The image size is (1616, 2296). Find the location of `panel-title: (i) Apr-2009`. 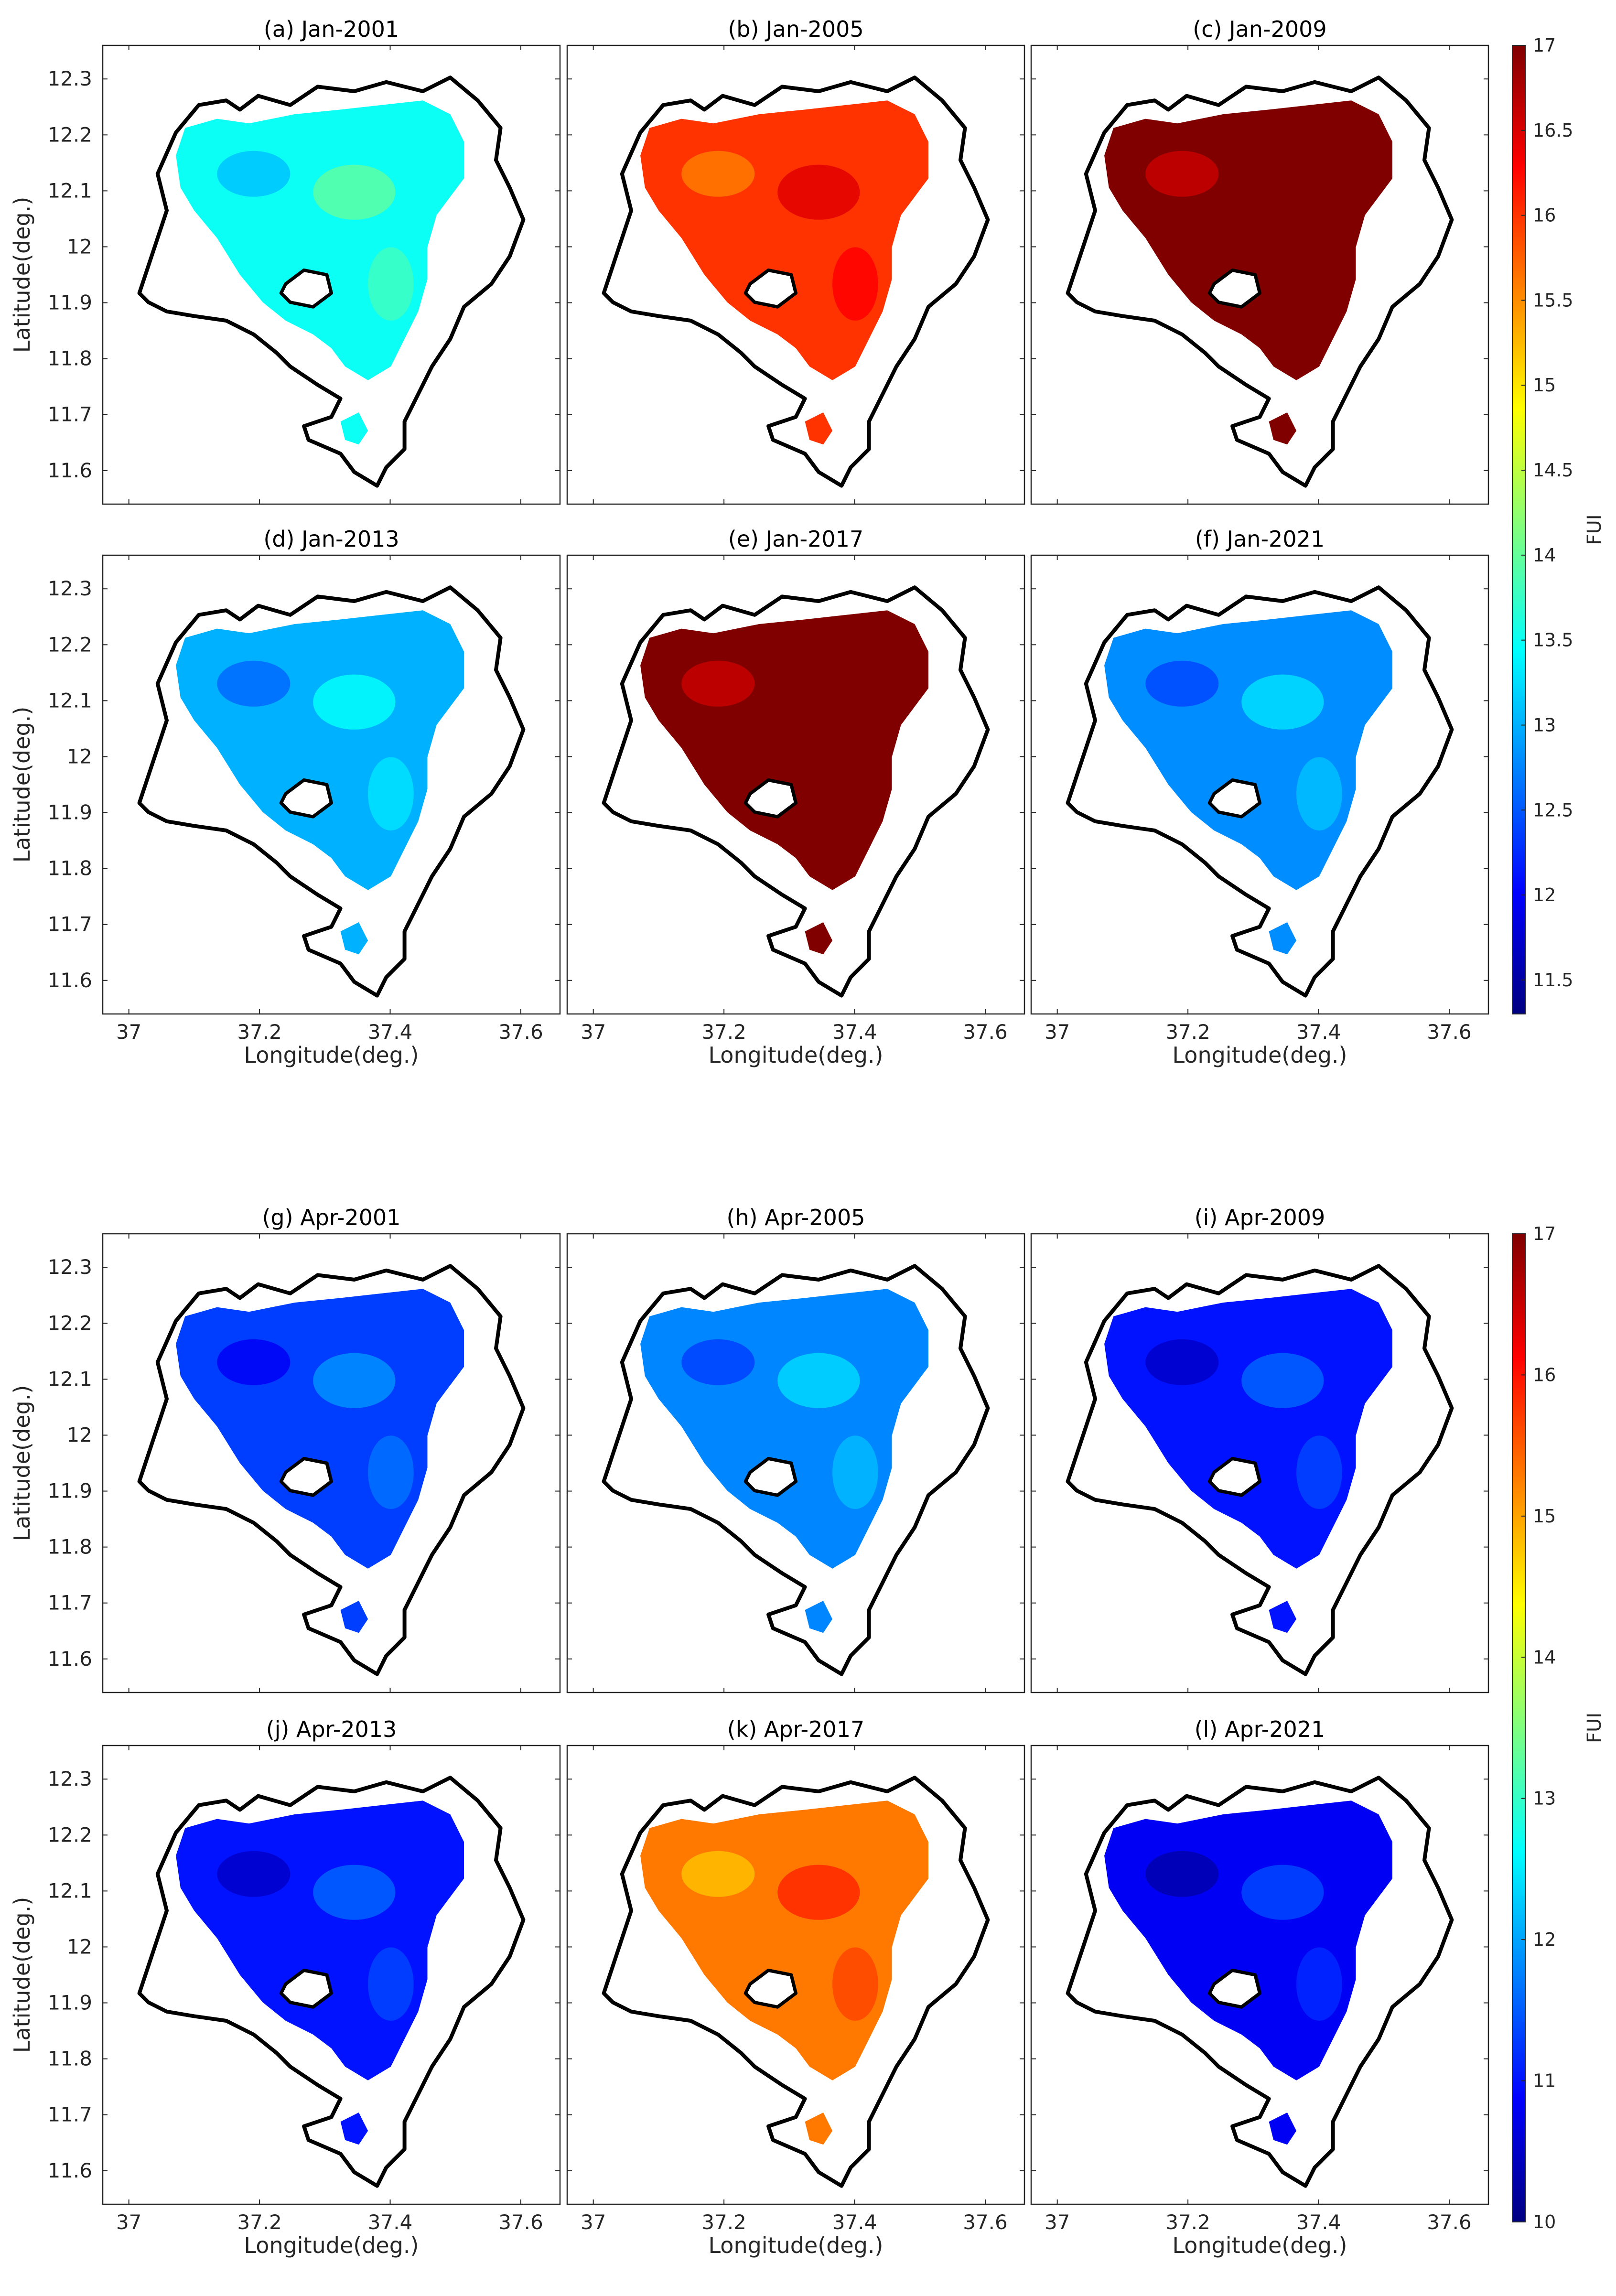

panel-title: (i) Apr-2009 is located at coordinates (1260, 1217).